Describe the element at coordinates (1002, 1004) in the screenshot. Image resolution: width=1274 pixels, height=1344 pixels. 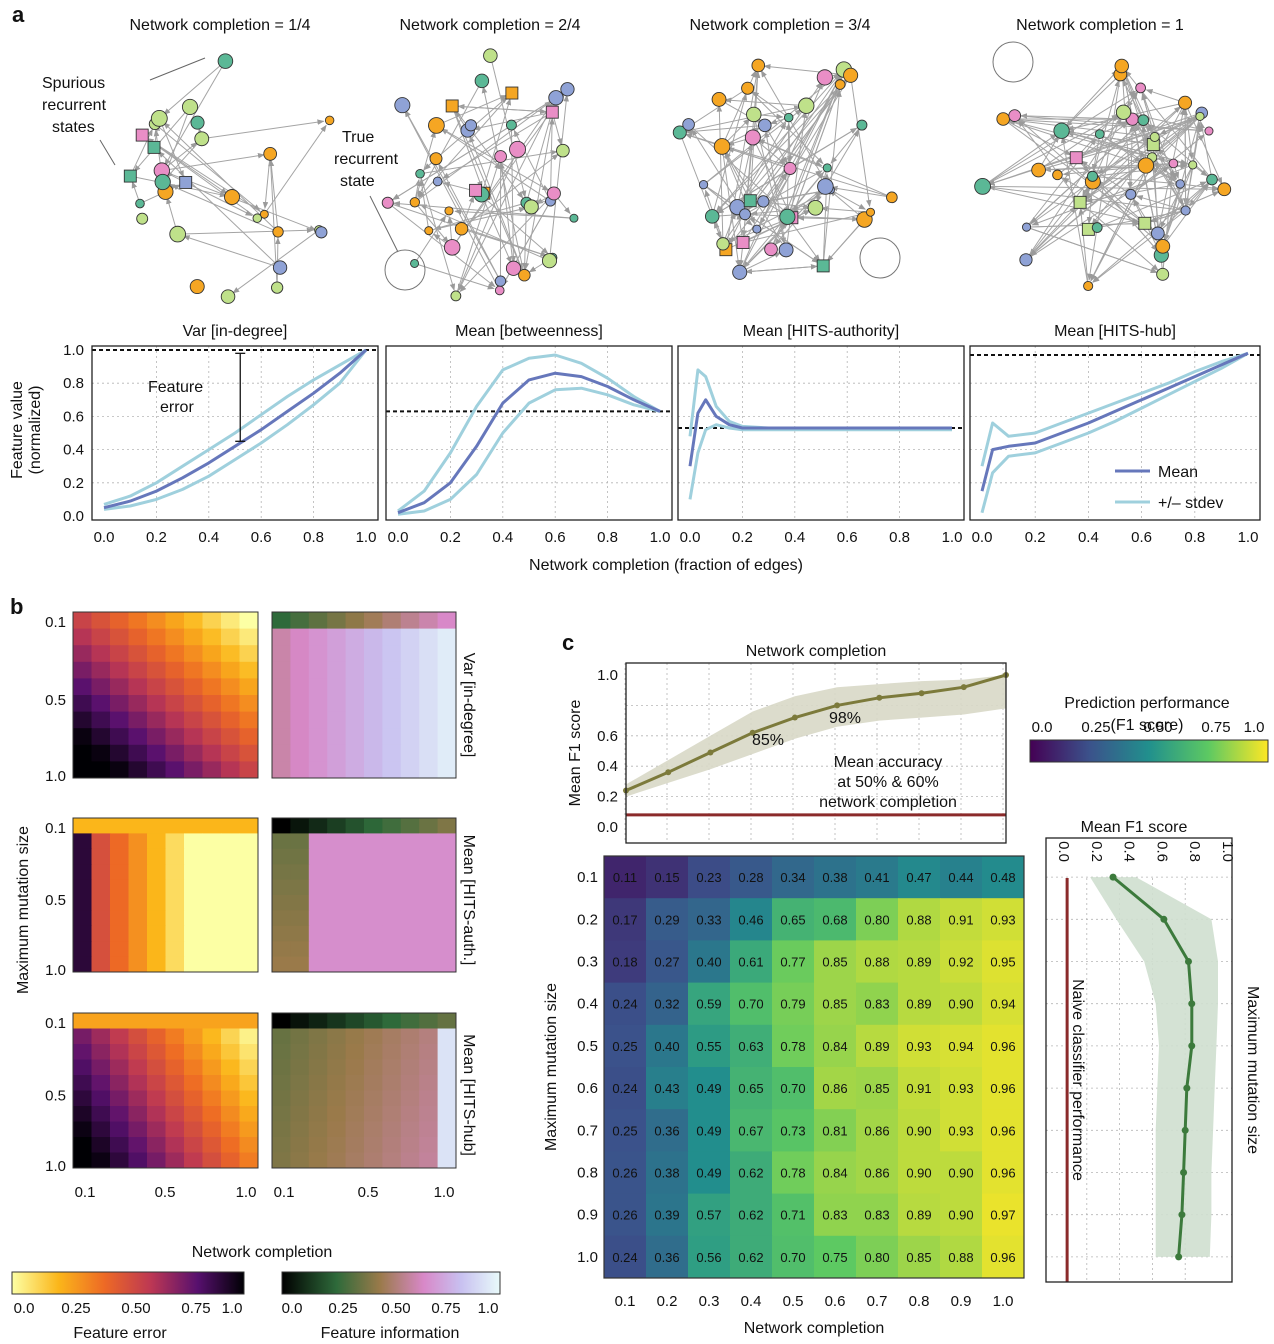
I see `heatmap-value: 0.94` at that location.